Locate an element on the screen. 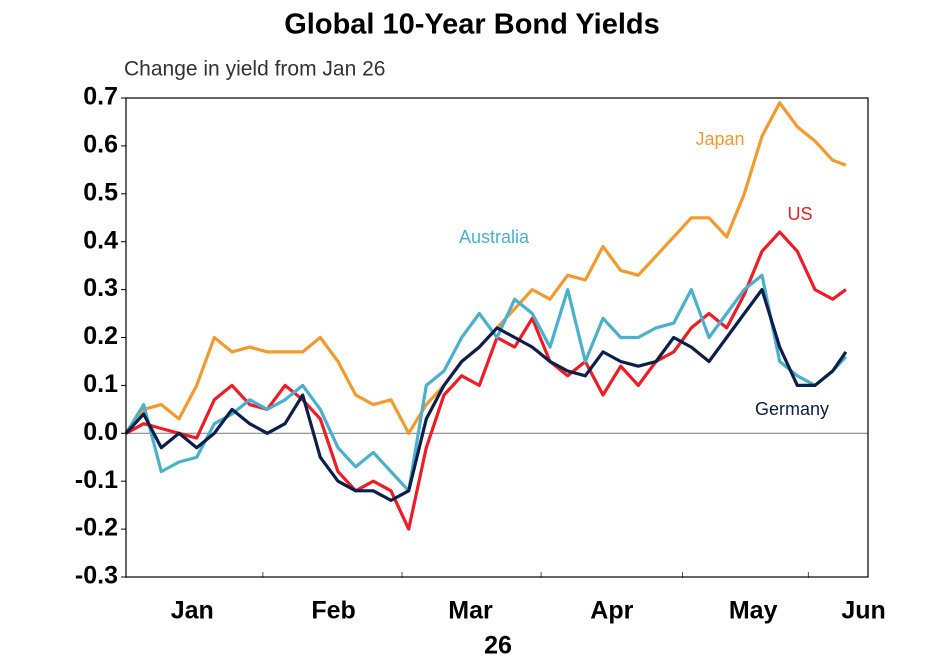 This screenshot has width=945, height=670. series-label: Germany is located at coordinates (792, 409).